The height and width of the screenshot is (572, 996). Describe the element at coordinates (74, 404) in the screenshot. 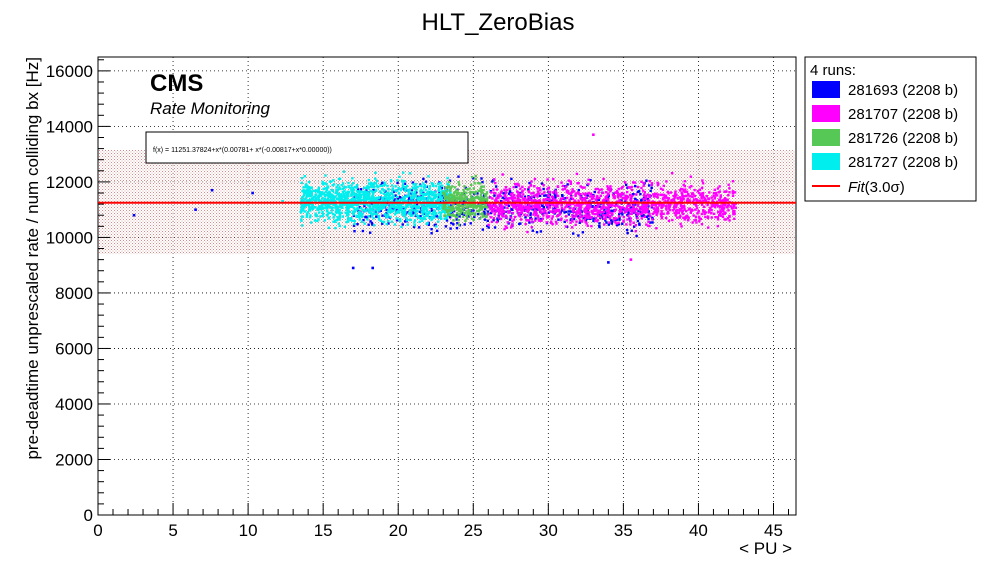

I see `y-tick-label: 4000` at that location.